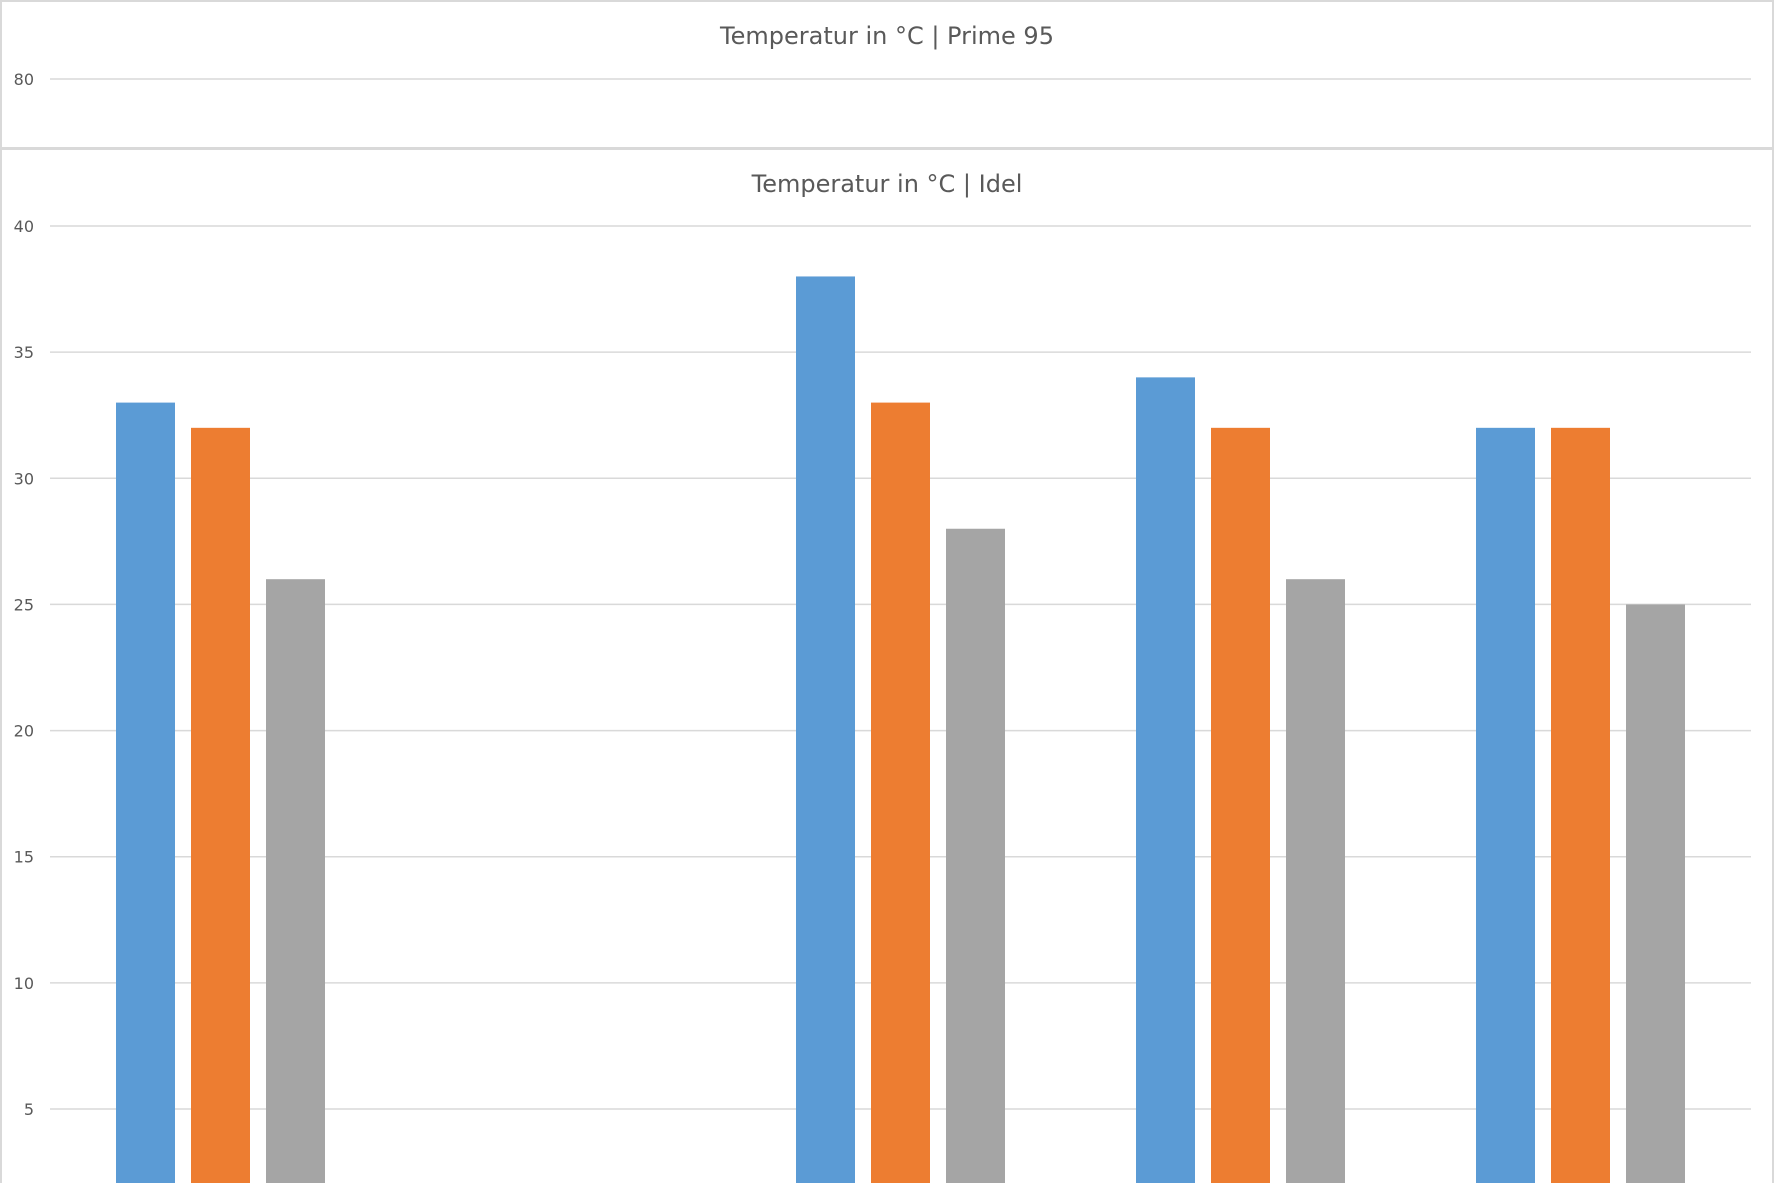 The height and width of the screenshot is (1188, 1774). I want to click on idle-y-tick-label: 20, so click(24, 731).